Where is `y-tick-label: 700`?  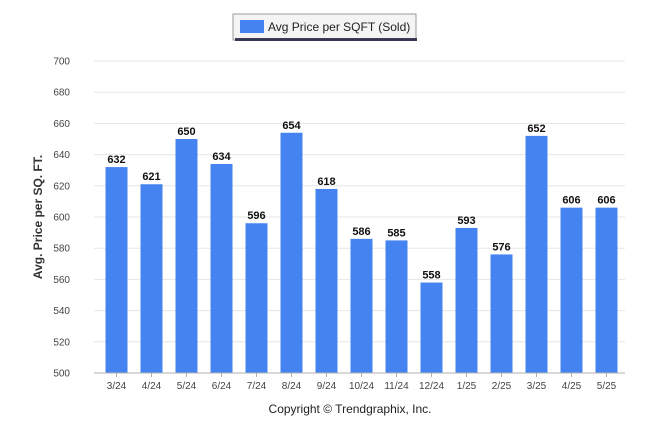 y-tick-label: 700 is located at coordinates (61, 62).